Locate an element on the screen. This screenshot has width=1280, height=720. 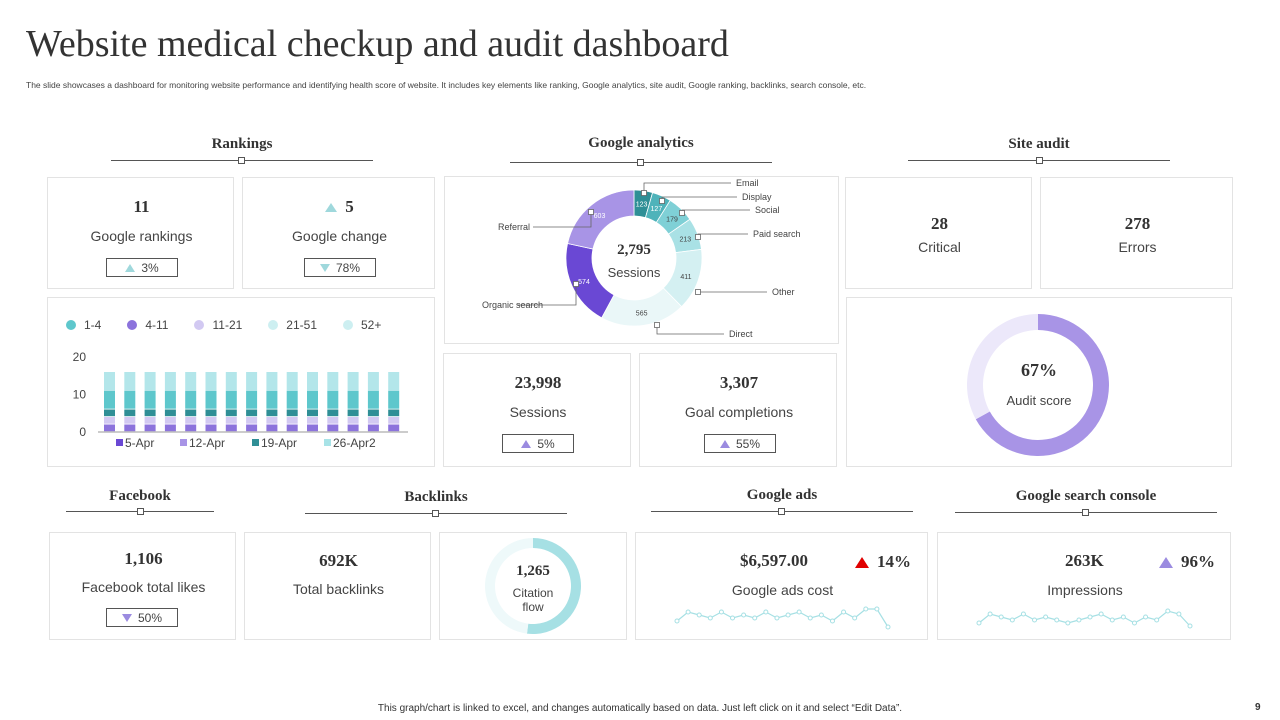
x-axis-label: 12-Apr is located at coordinates (207, 443).